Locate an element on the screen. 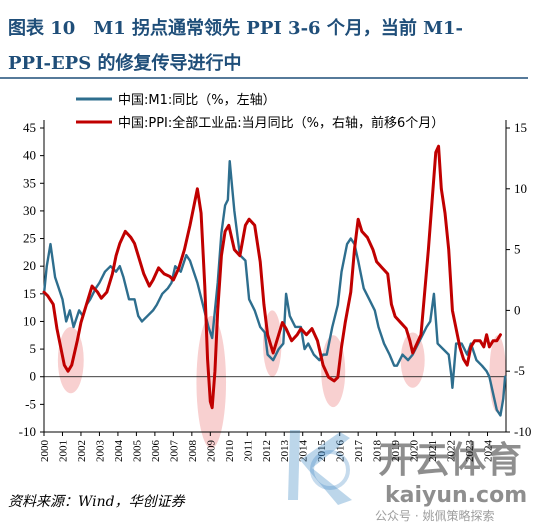 This screenshot has width=550, height=531. x-tick-label-1: 2001 is located at coordinates (63, 451).